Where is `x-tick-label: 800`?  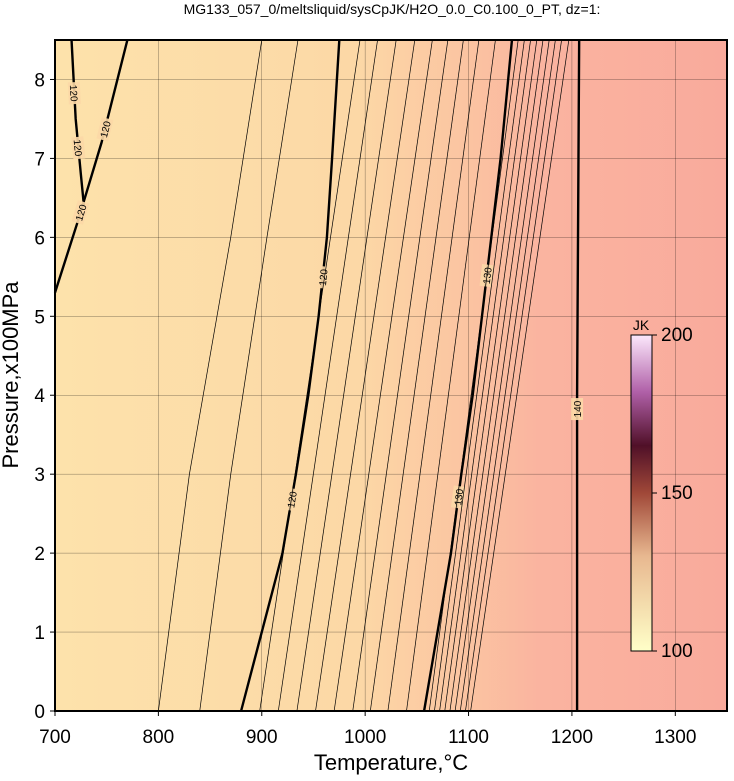 x-tick-label: 800 is located at coordinates (159, 737).